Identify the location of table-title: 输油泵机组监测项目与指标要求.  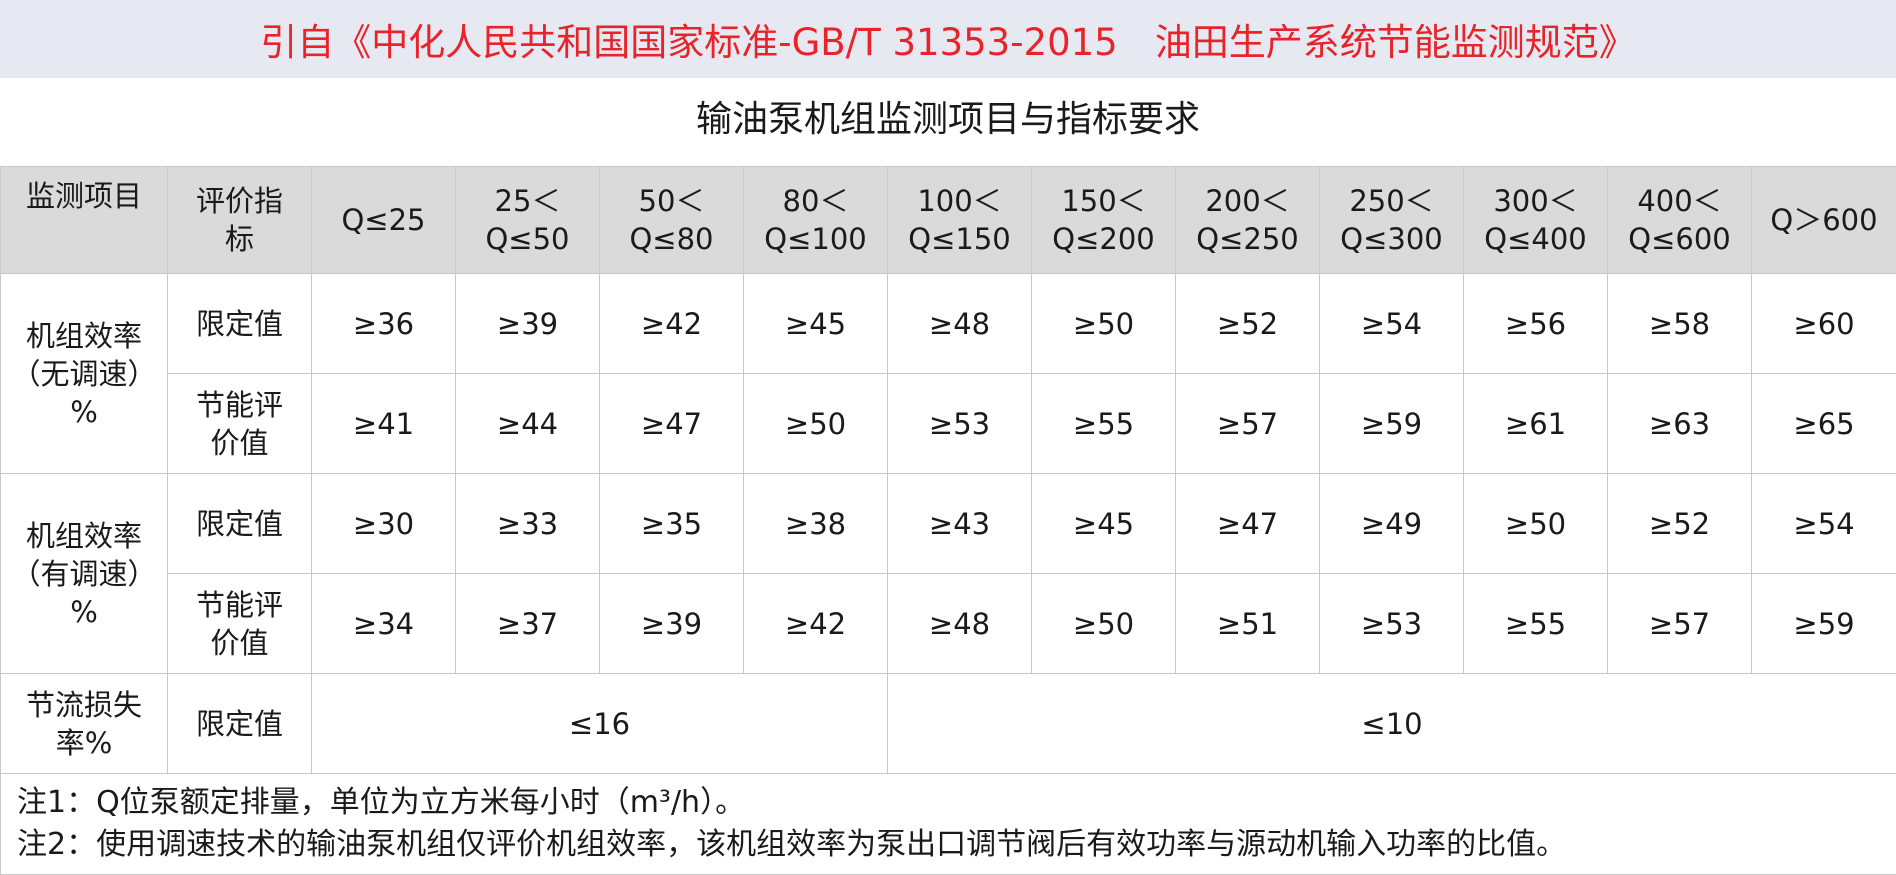
(948, 120).